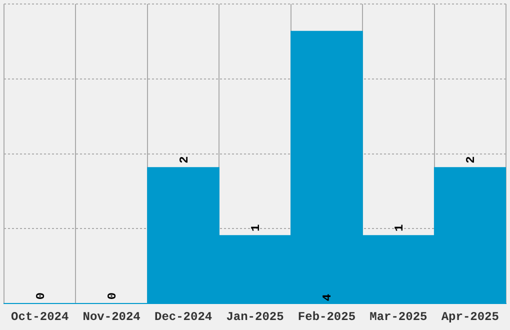  I want to click on x-tick-label: Mar-2025, so click(399, 317).